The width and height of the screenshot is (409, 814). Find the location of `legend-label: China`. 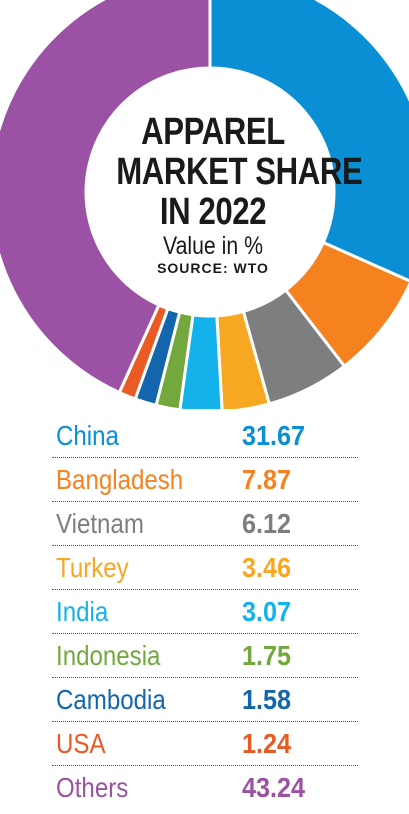

legend-label: China is located at coordinates (87, 435).